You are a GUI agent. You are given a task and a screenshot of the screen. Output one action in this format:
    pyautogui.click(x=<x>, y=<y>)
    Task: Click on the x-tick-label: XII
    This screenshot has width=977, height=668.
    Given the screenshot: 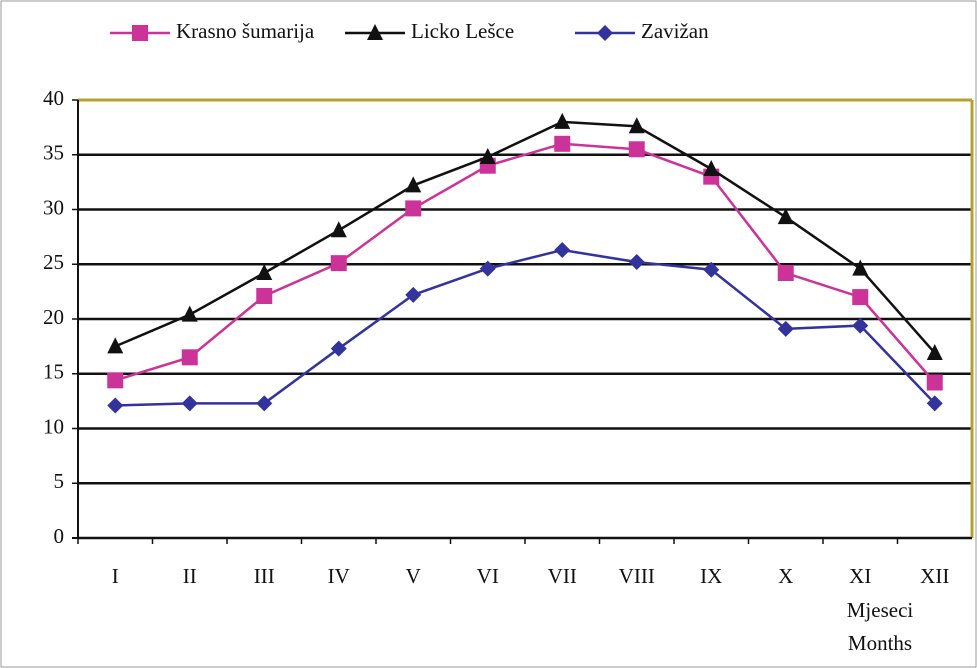 What is the action you would take?
    pyautogui.click(x=934, y=576)
    